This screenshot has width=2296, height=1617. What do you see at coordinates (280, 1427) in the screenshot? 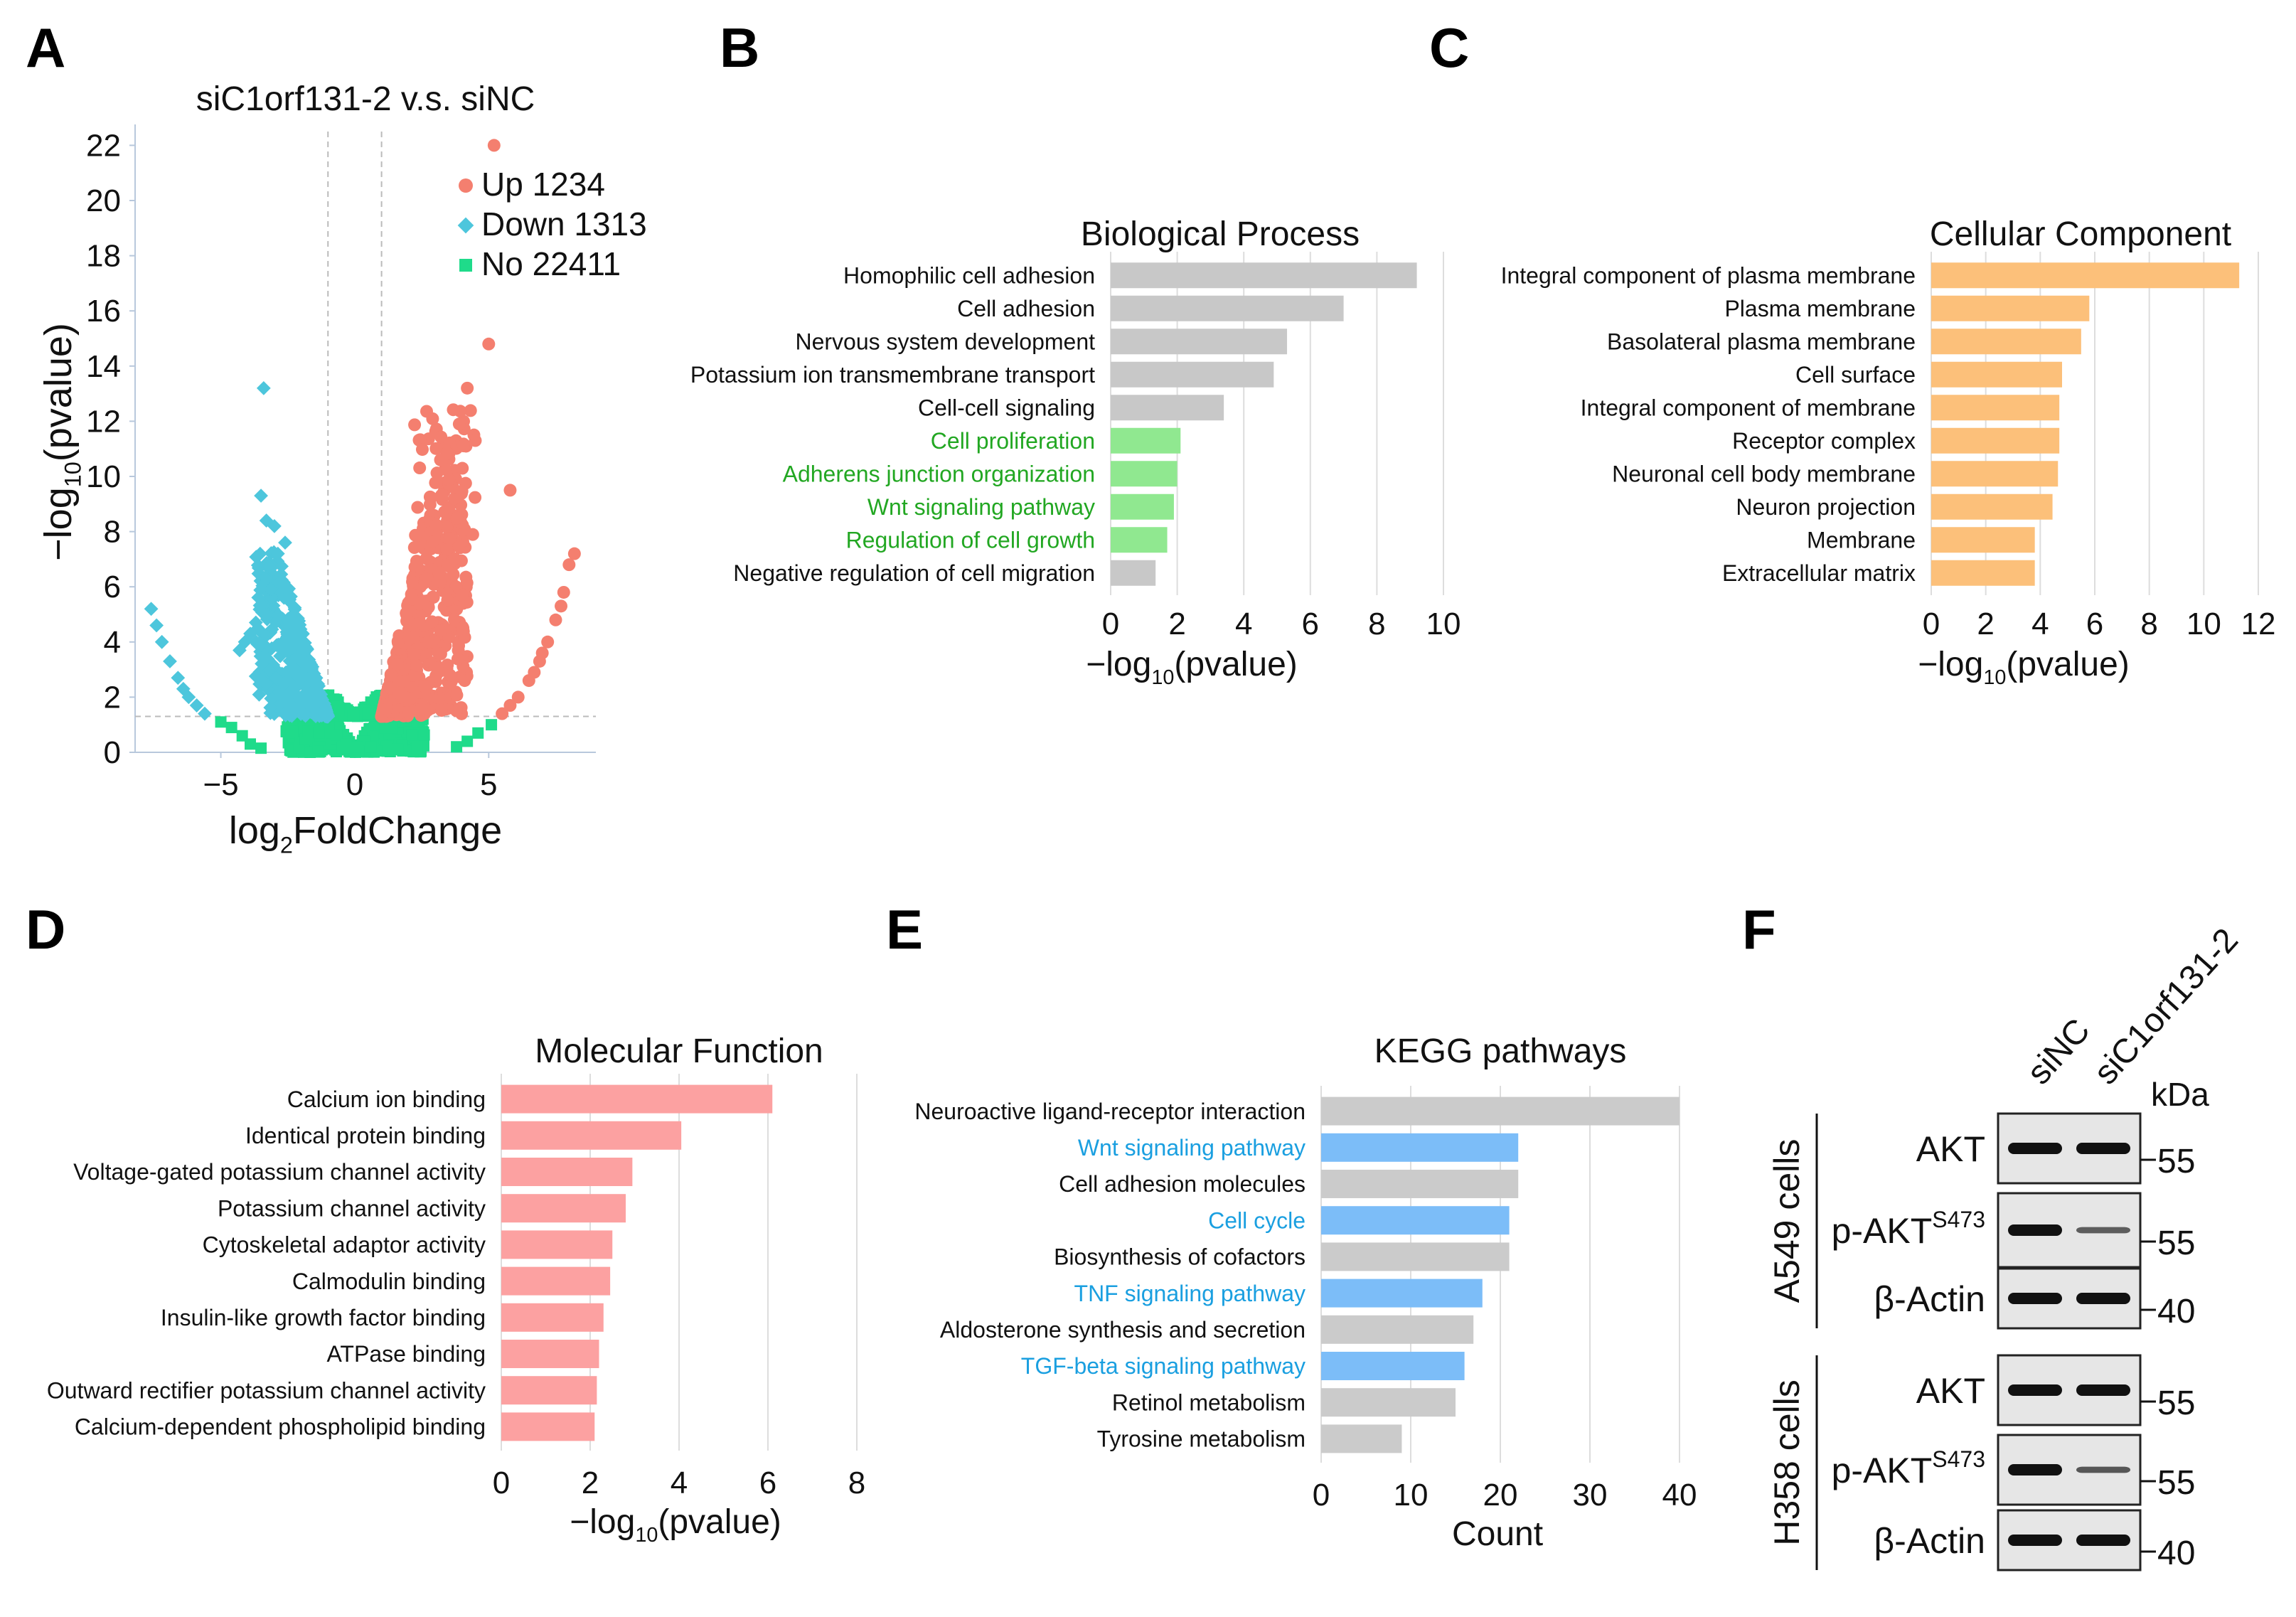
I see `mf-category-label: Calcium-dependent phospholipid binding` at bounding box center [280, 1427].